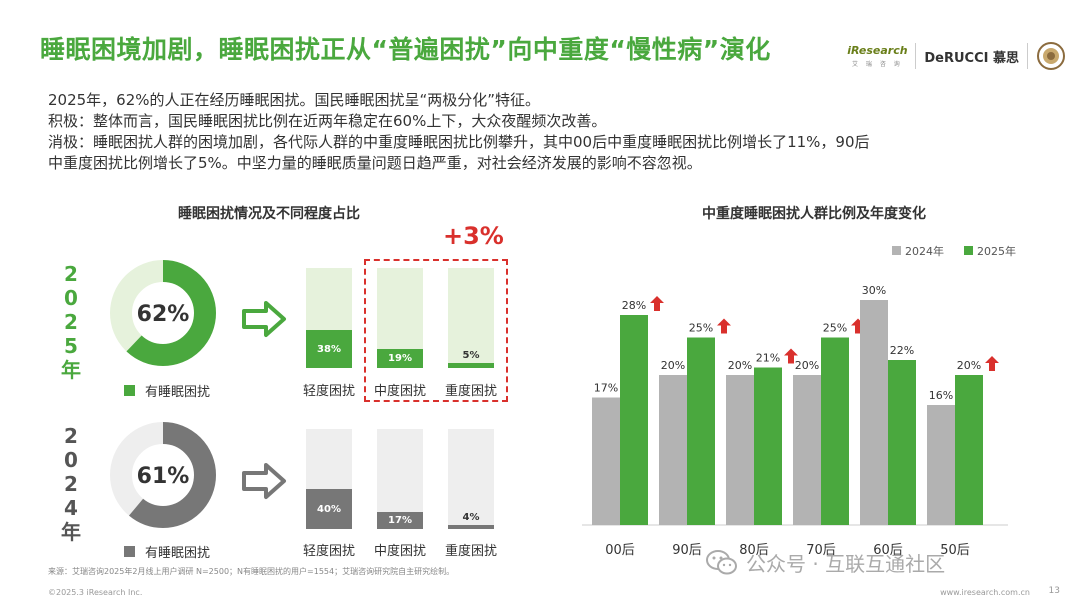 This screenshot has width=1080, height=608. I want to click on page-title: 睡眠困境加剧，睡眠困扰正从“普遍困扰”向中重度“慢性病”演化, so click(405, 49).